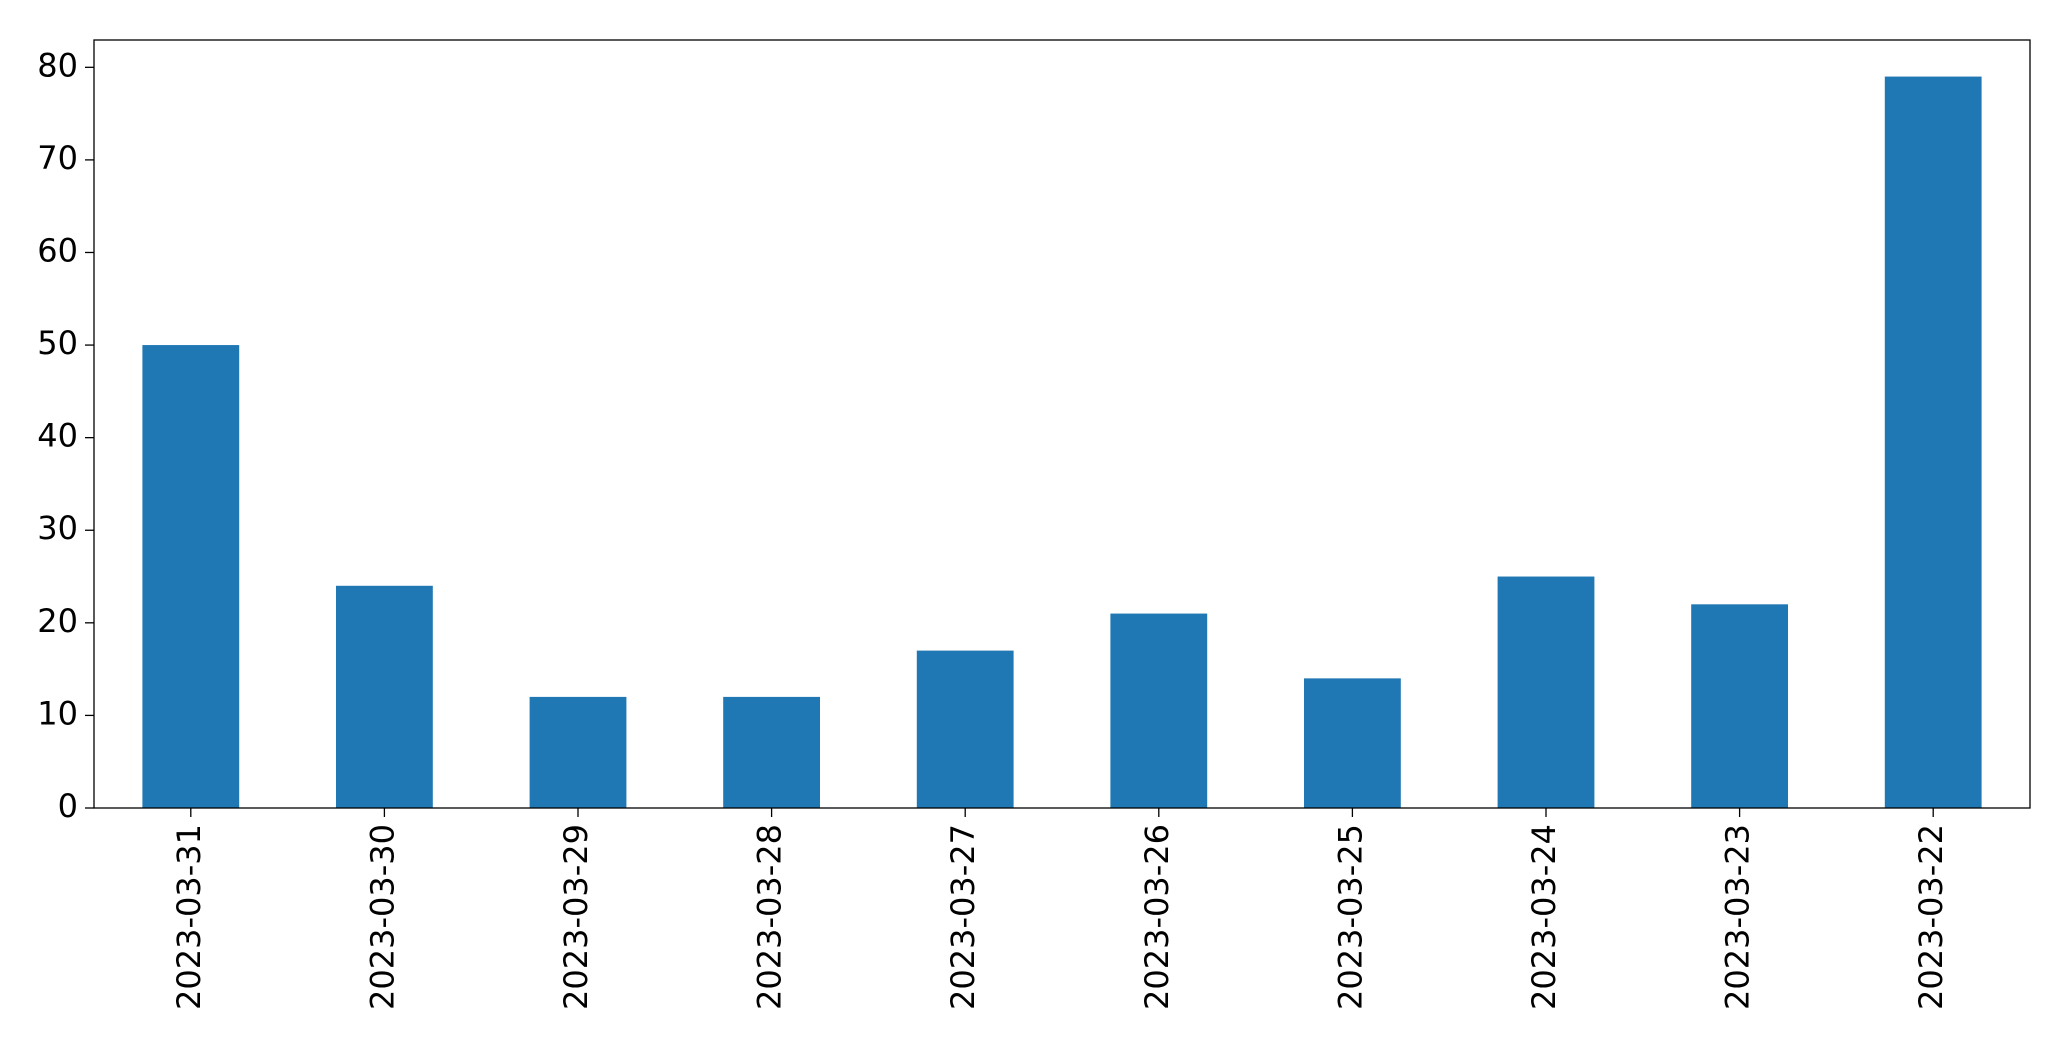  Describe the element at coordinates (1931, 917) in the screenshot. I see `x-tick-label: 2023-03-22` at that location.